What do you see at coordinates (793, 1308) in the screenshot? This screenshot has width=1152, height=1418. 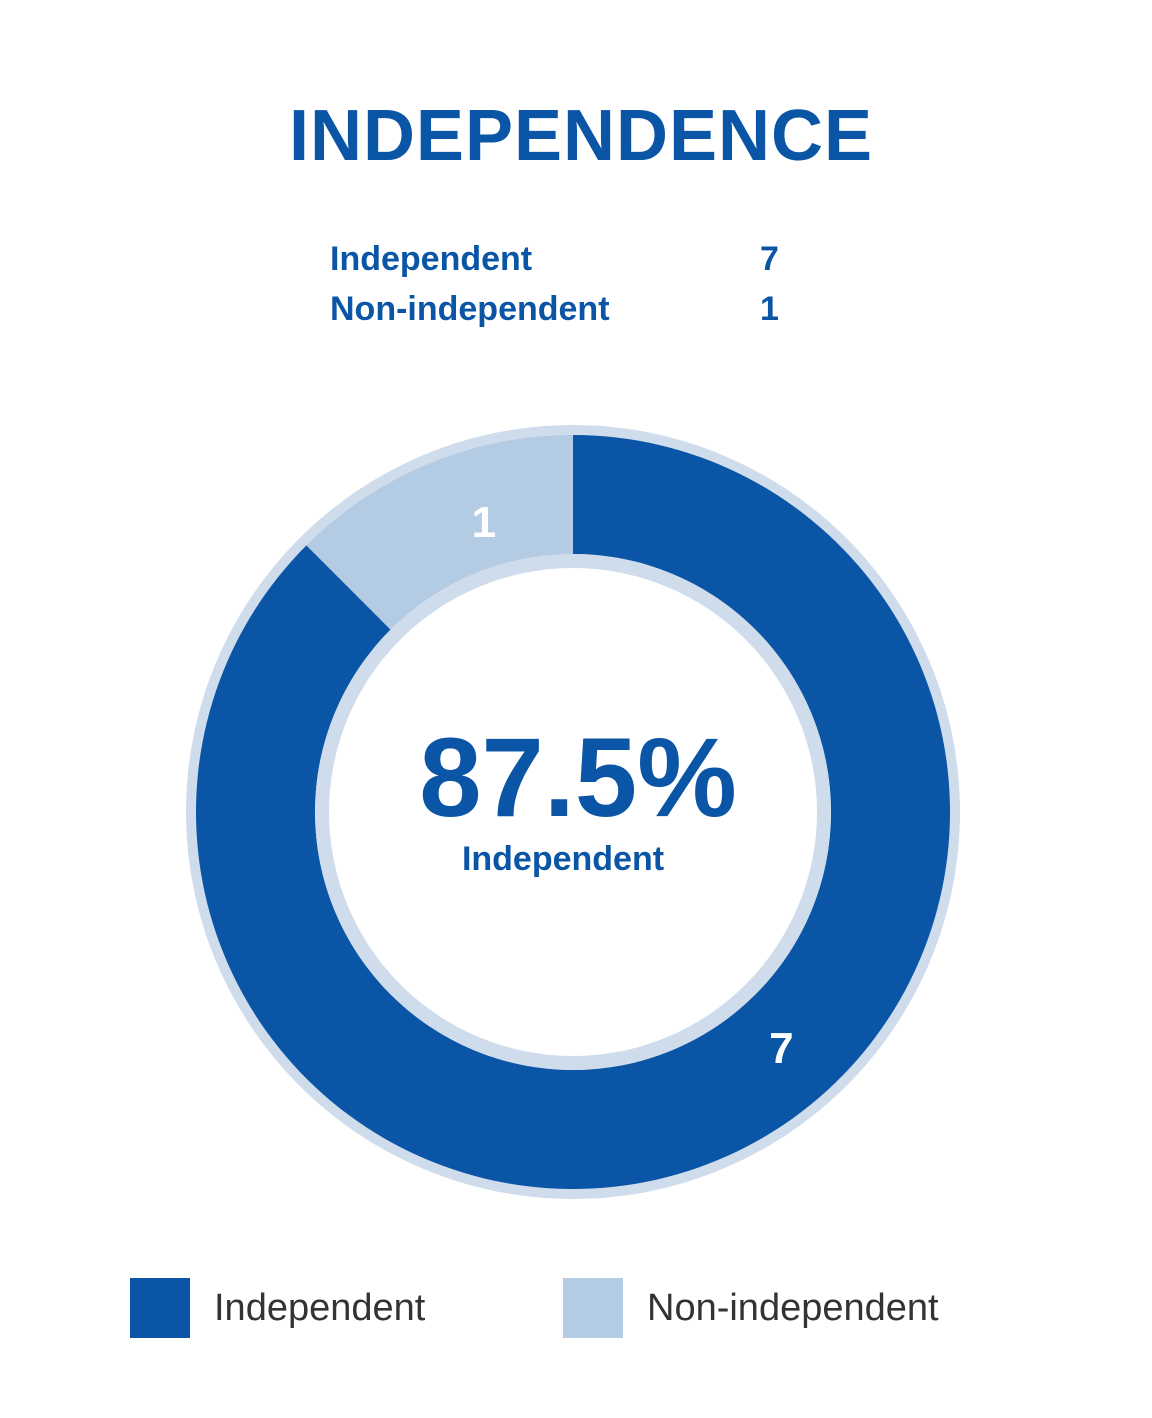 I see `legend-label-non-independent: Non-independent` at bounding box center [793, 1308].